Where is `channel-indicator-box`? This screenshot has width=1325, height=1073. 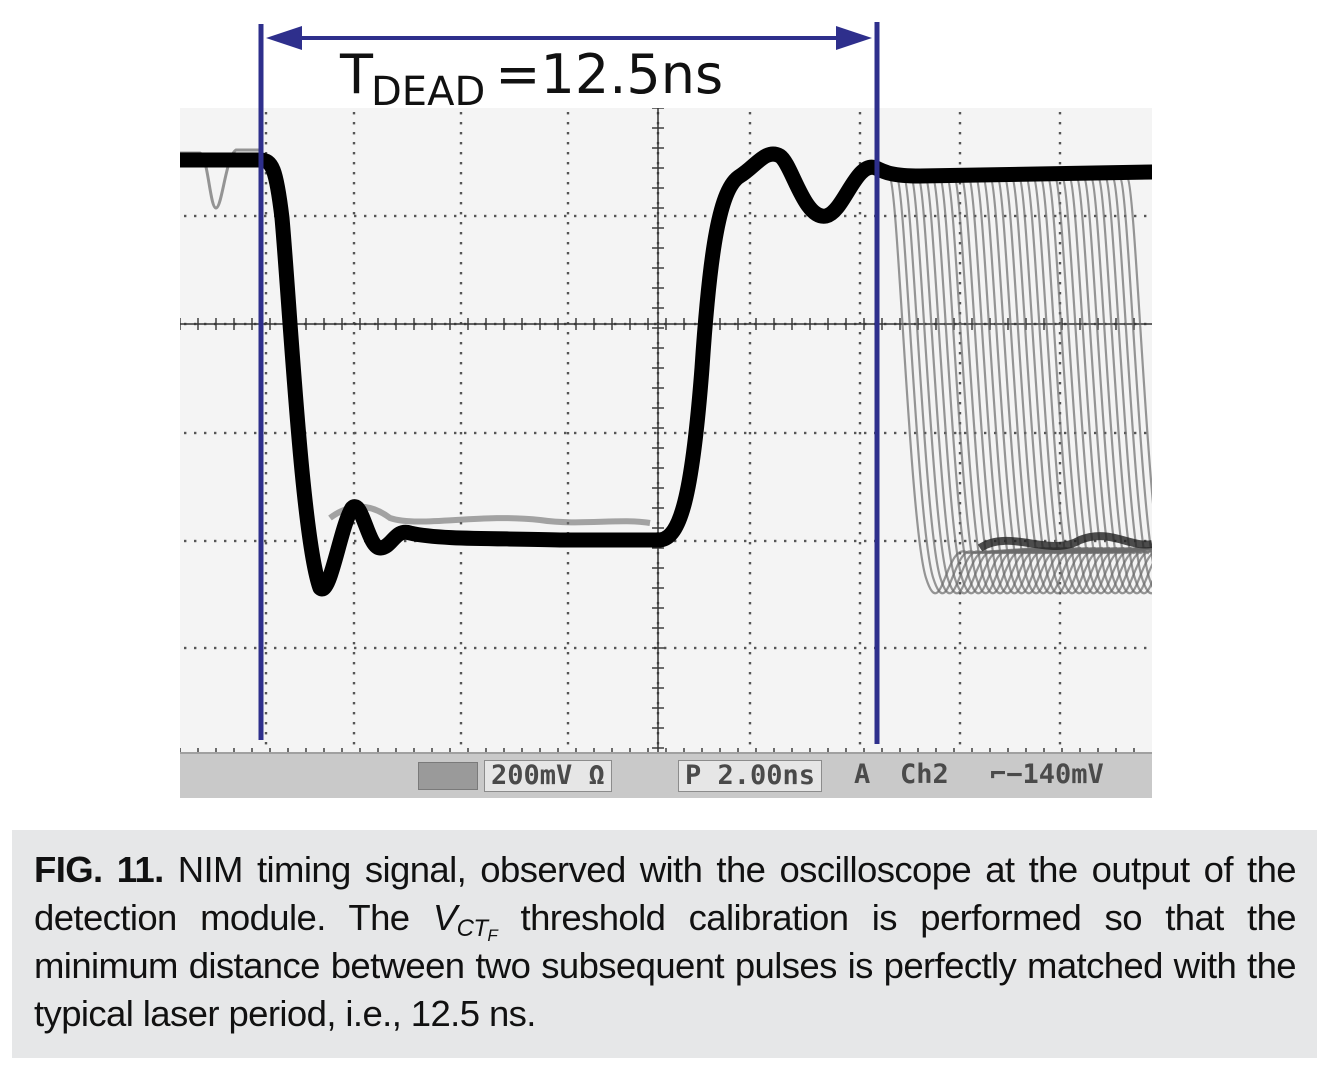 channel-indicator-box is located at coordinates (448, 776).